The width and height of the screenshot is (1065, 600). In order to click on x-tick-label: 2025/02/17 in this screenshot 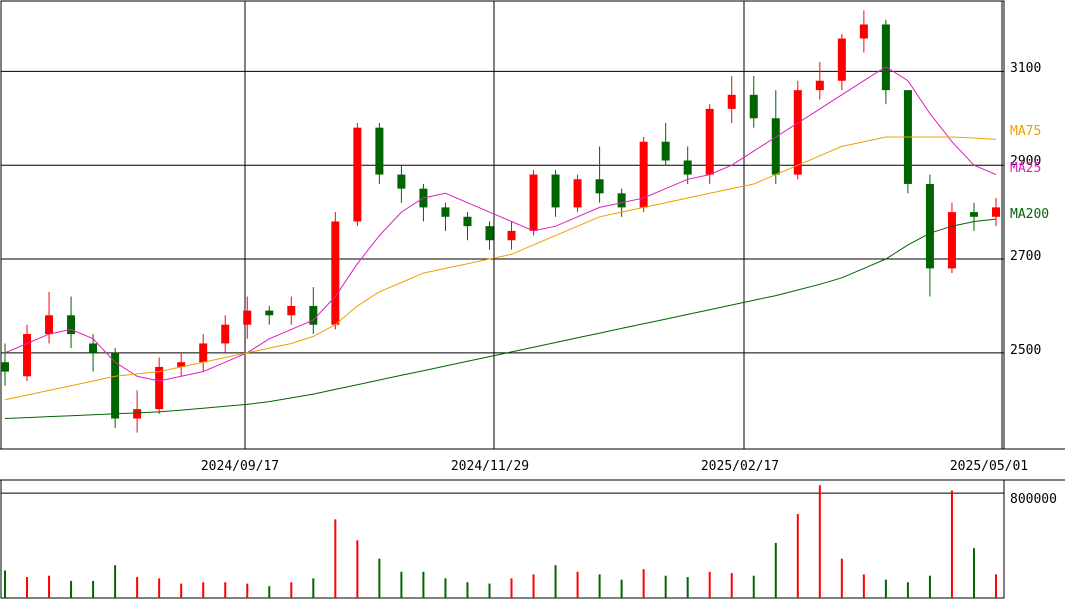, I will do `click(740, 466)`.